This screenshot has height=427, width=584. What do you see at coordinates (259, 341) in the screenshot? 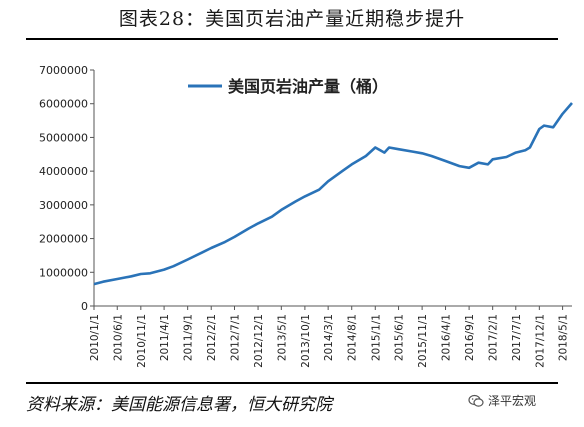
I see `x-tick-label: 2012/12/1` at bounding box center [259, 341].